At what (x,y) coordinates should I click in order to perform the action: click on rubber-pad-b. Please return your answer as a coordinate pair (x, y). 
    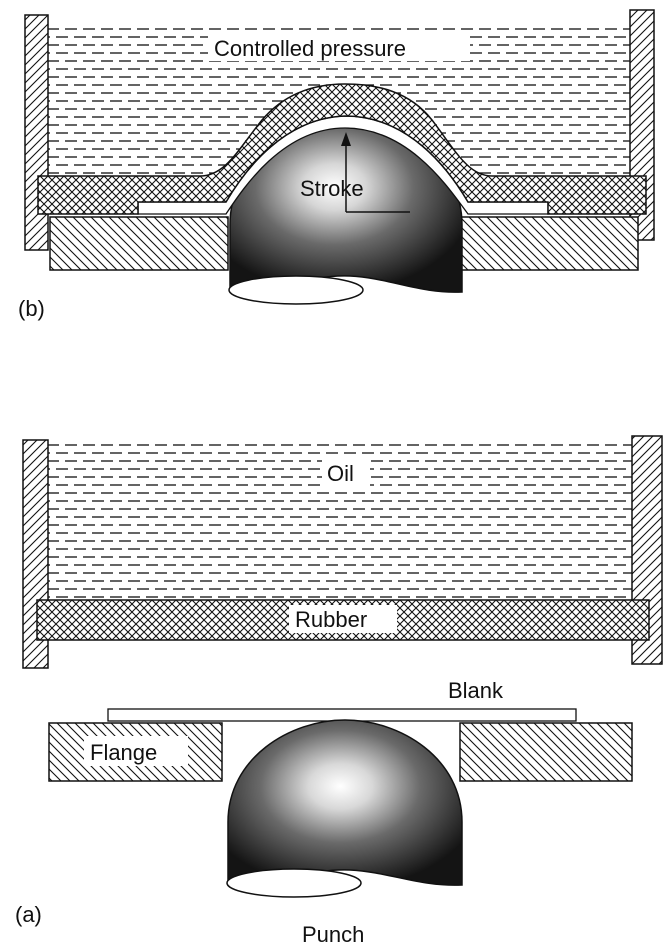
    Looking at the image, I should click on (342, 149).